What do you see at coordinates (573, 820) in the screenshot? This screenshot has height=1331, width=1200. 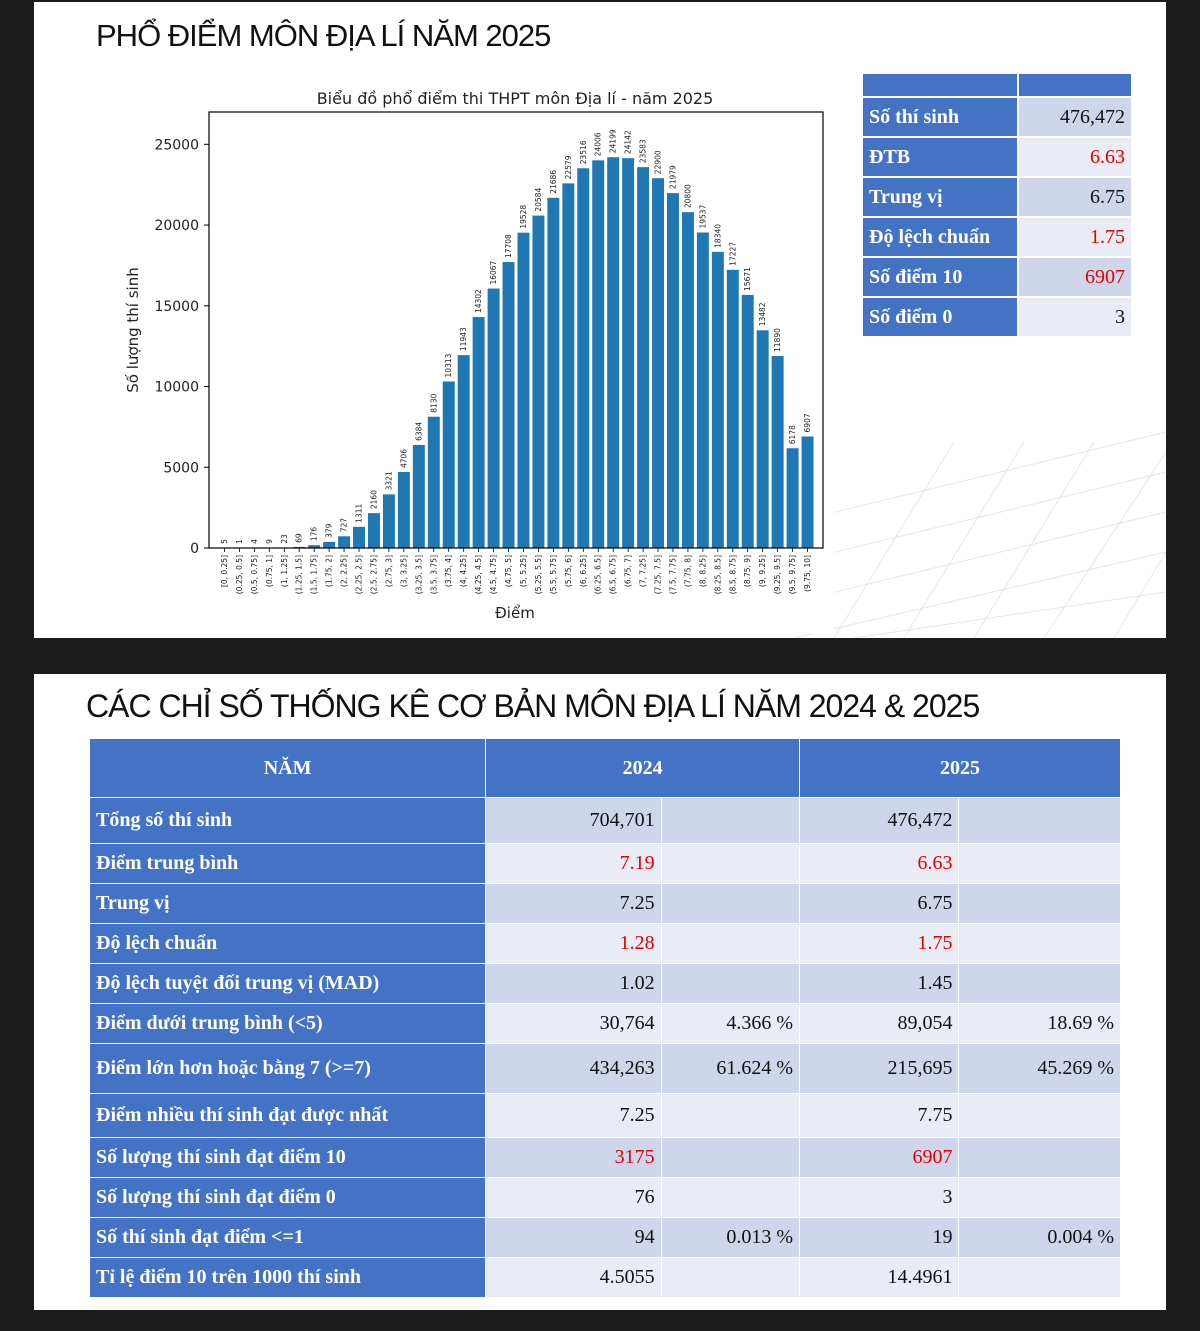 I see `value-2024: 704,701` at bounding box center [573, 820].